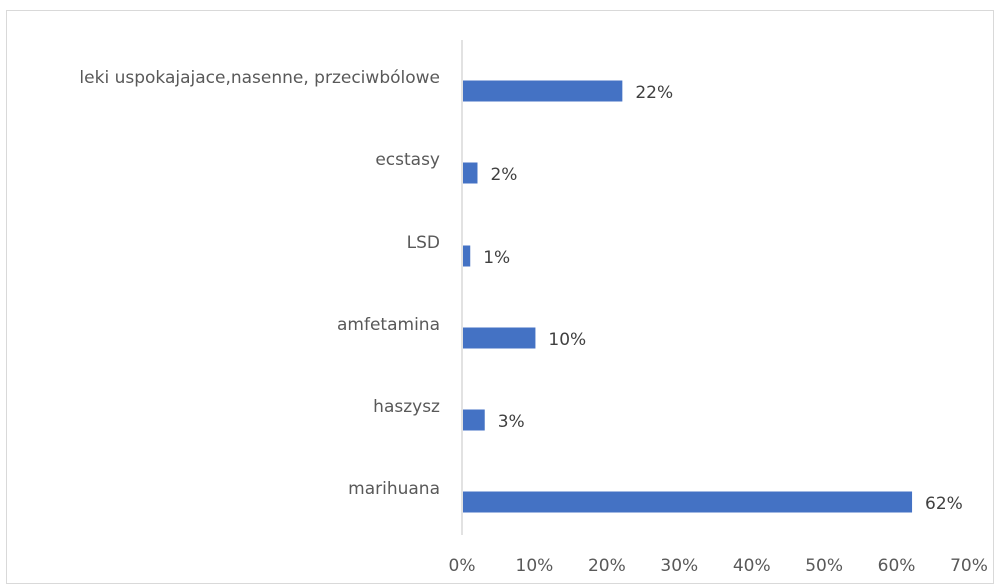 The height and width of the screenshot is (588, 1002). What do you see at coordinates (897, 566) in the screenshot?
I see `x-tick-label-6: 60%` at bounding box center [897, 566].